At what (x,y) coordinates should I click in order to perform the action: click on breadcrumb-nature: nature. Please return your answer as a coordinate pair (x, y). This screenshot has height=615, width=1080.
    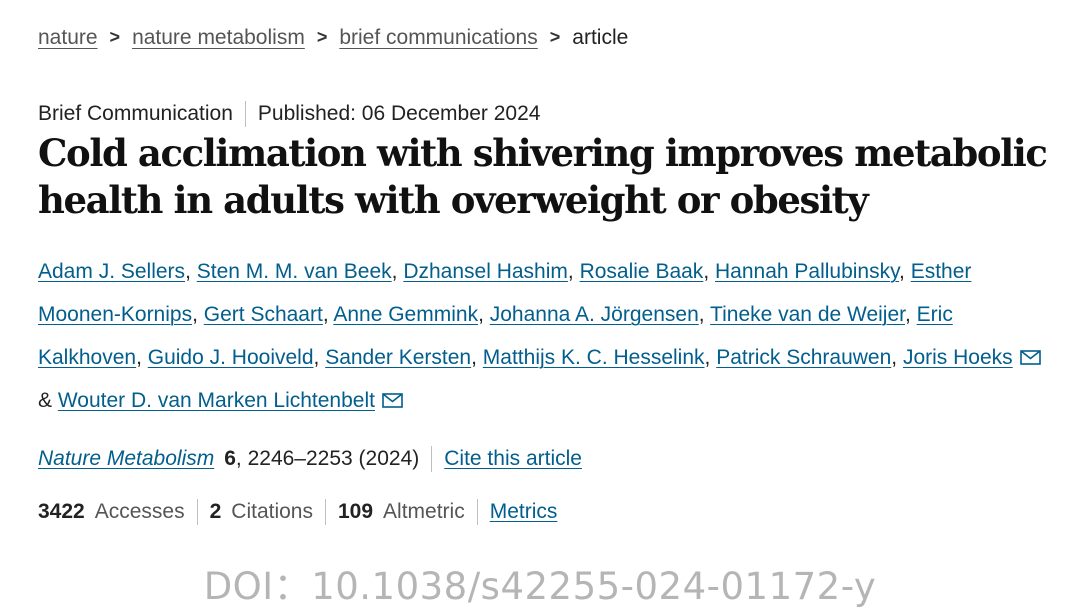
    Looking at the image, I should click on (68, 37).